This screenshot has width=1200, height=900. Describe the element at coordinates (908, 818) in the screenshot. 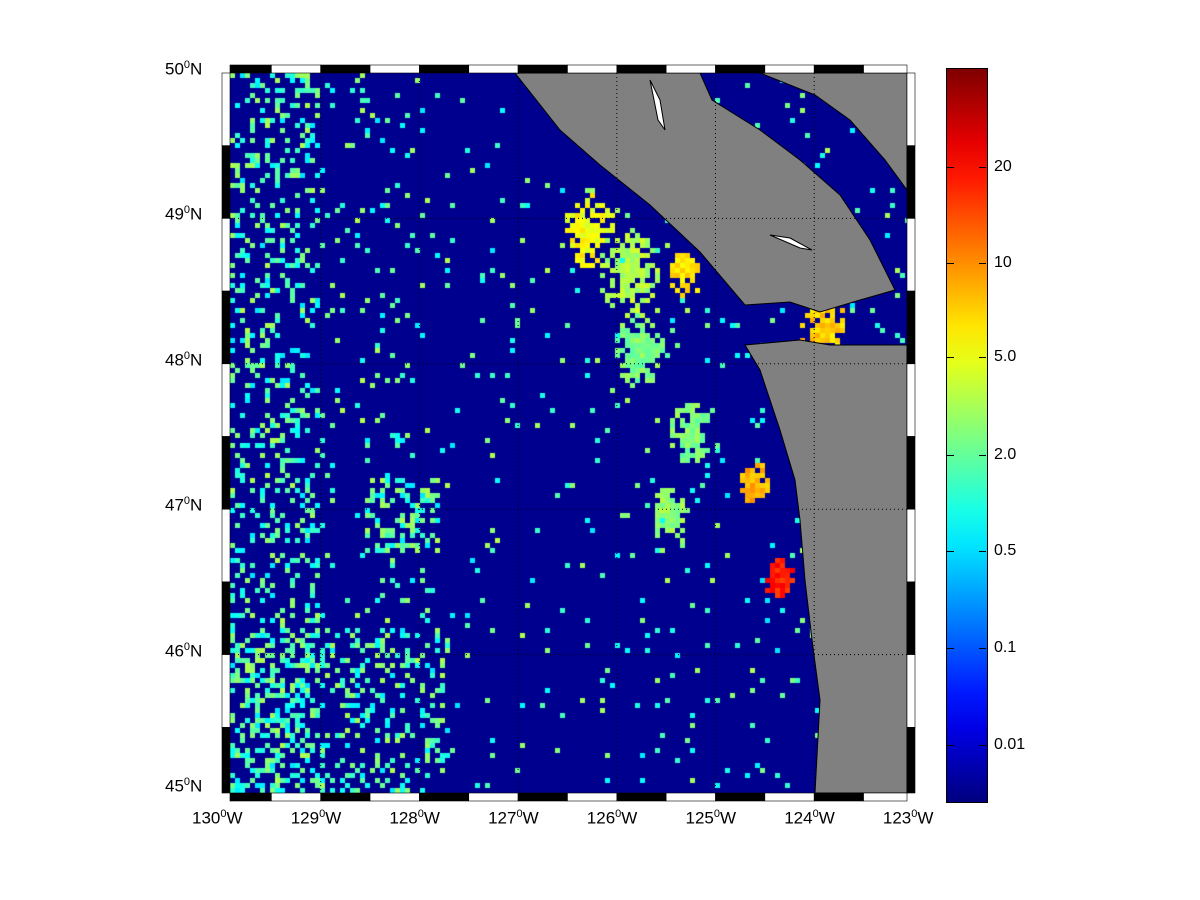

I see `lon-tick-label: 1230W` at that location.